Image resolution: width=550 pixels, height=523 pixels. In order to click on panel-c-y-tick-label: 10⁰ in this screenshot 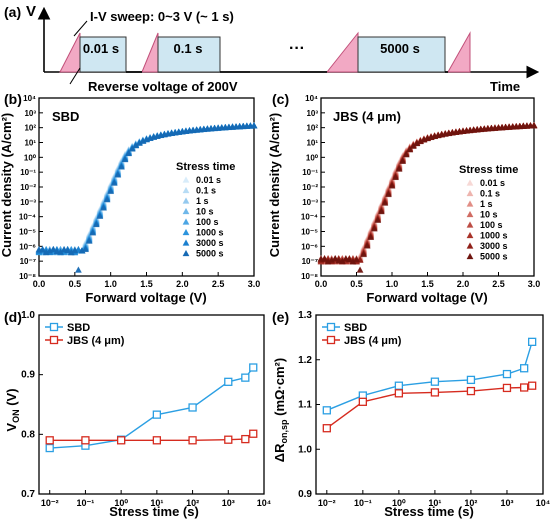, I will do `click(312, 157)`.